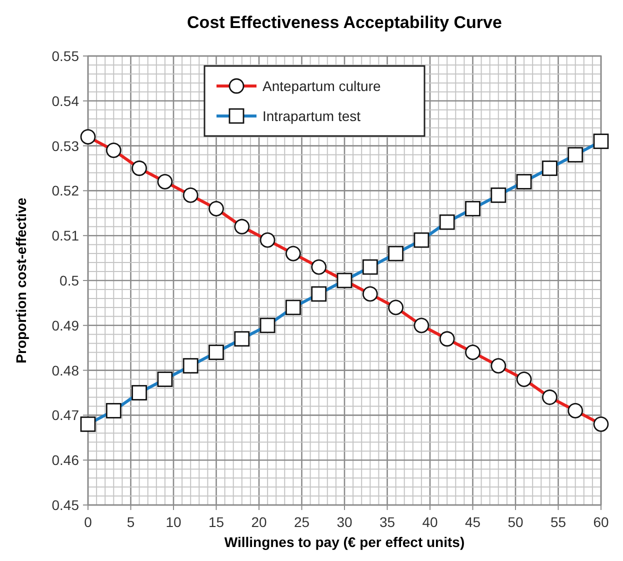 This screenshot has width=623, height=561. Describe the element at coordinates (174, 522) in the screenshot. I see `x-tick-label: 10` at that location.